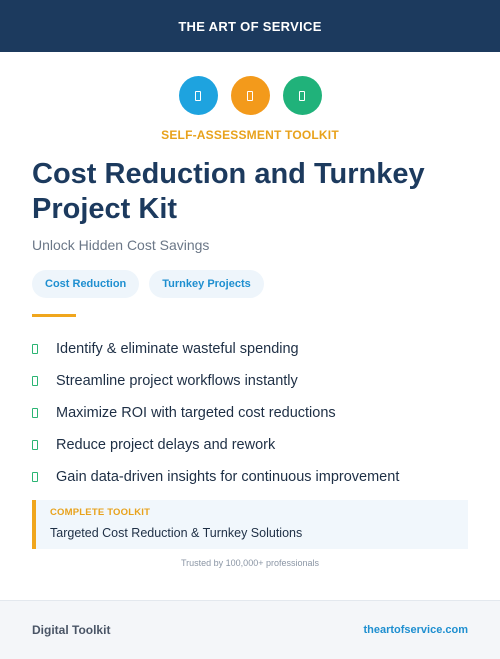  I want to click on page-title: Cost Reduction and Turnkey Project Kit, so click(228, 191).